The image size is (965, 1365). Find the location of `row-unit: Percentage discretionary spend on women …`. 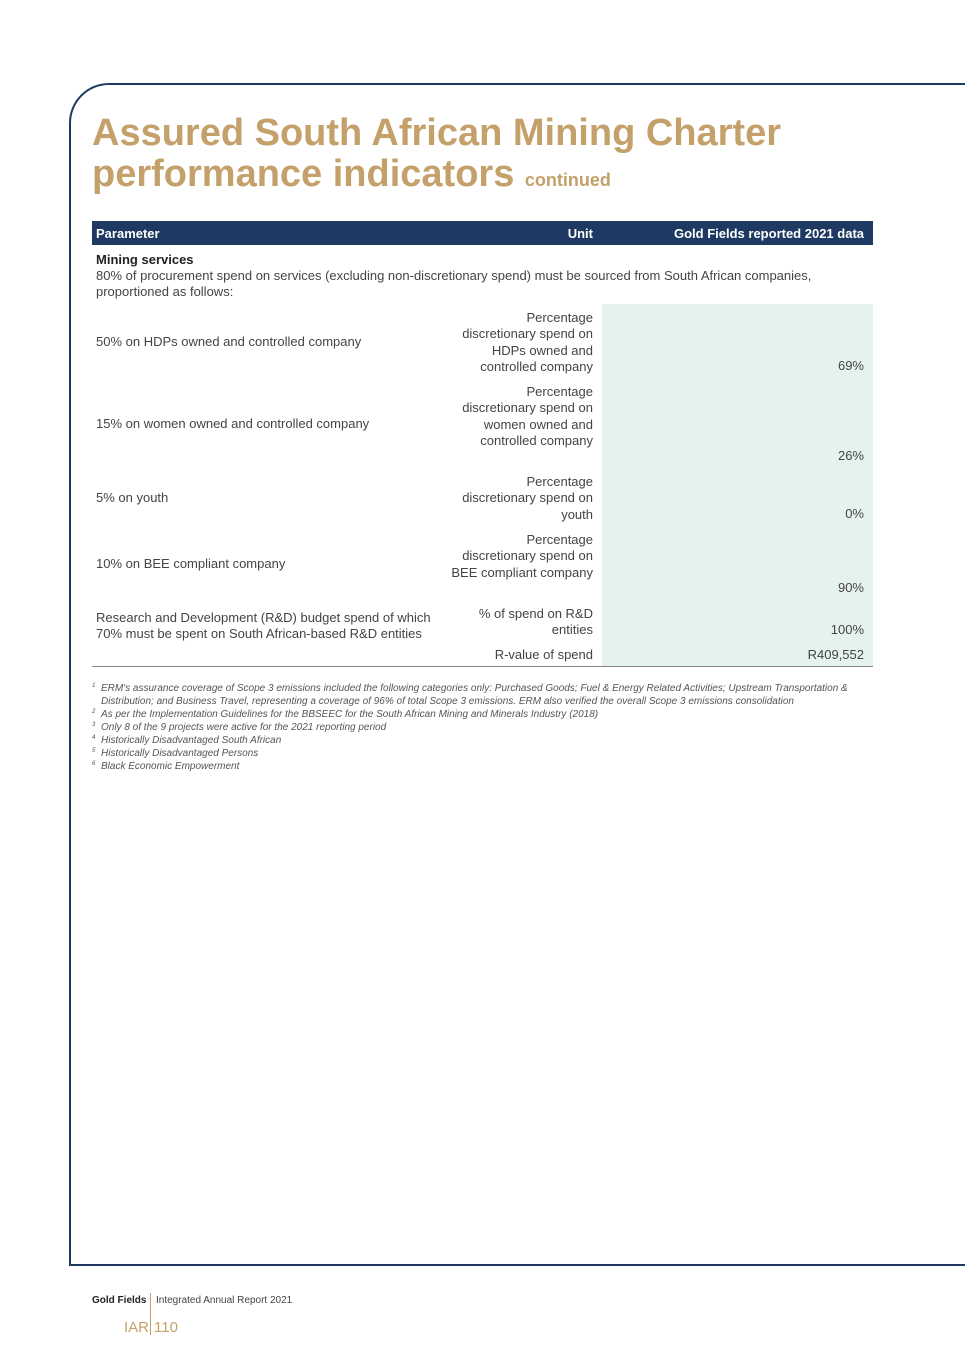

row-unit: Percentage discretionary spend on women … is located at coordinates (527, 416).